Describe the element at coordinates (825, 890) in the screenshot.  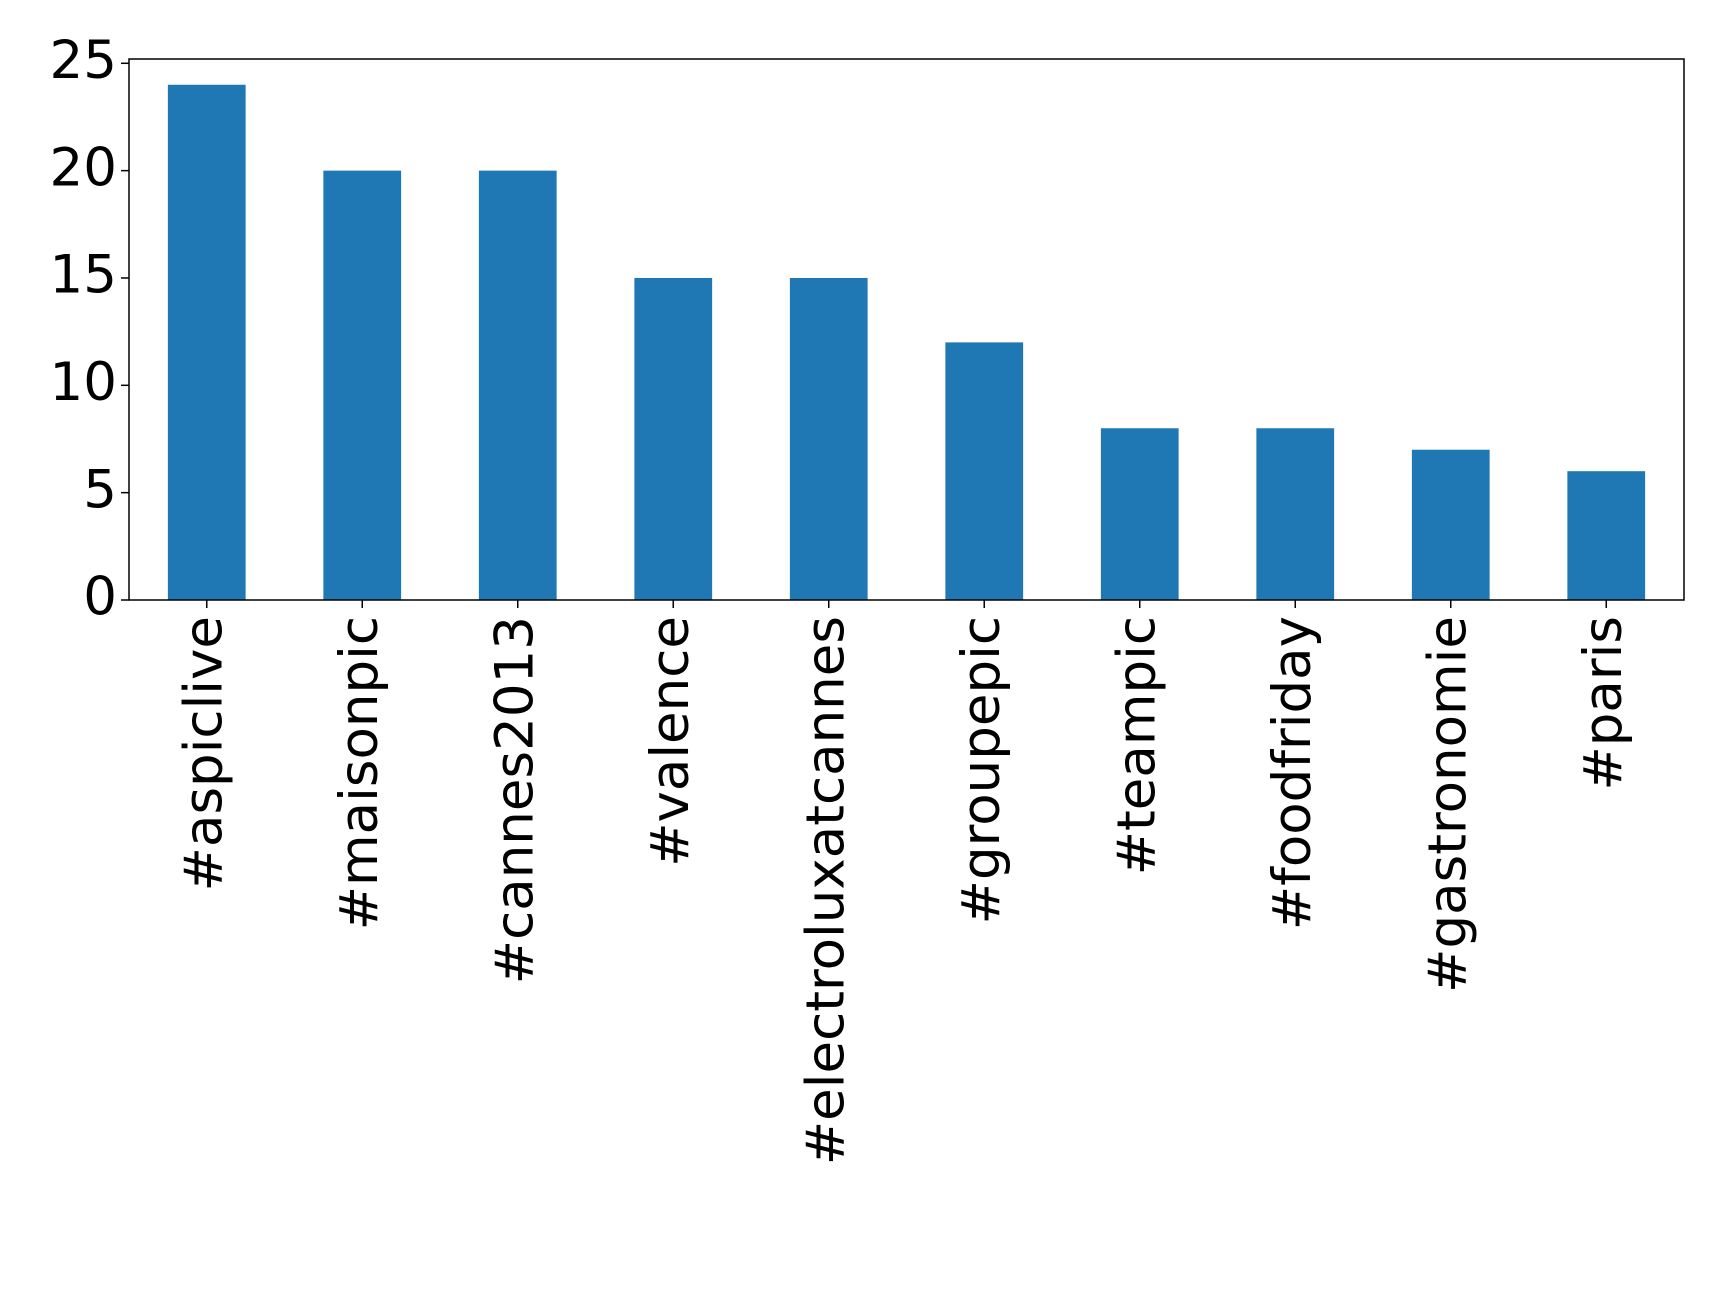
I see `x-tick-label: #electroluxatcannes` at that location.